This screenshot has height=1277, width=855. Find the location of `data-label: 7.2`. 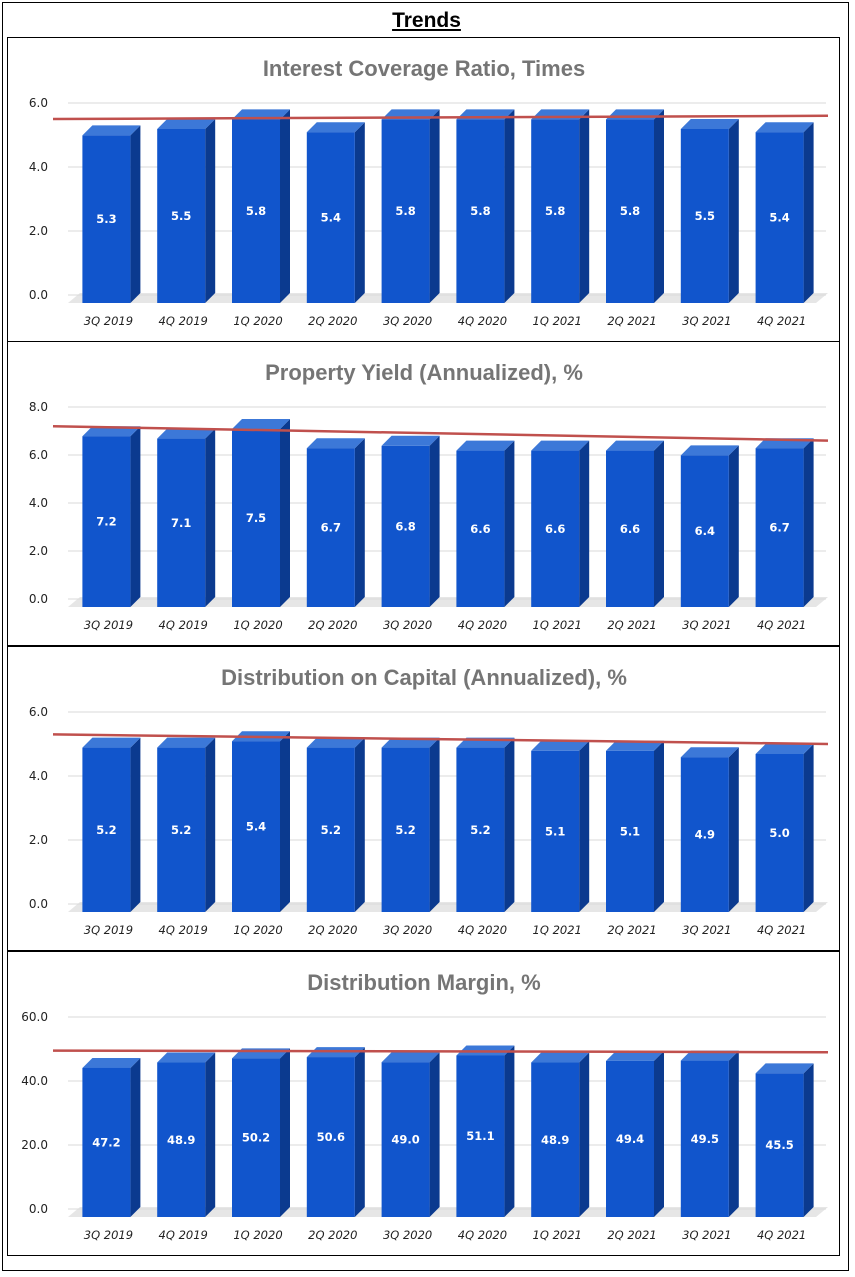

data-label: 7.2 is located at coordinates (106, 522).